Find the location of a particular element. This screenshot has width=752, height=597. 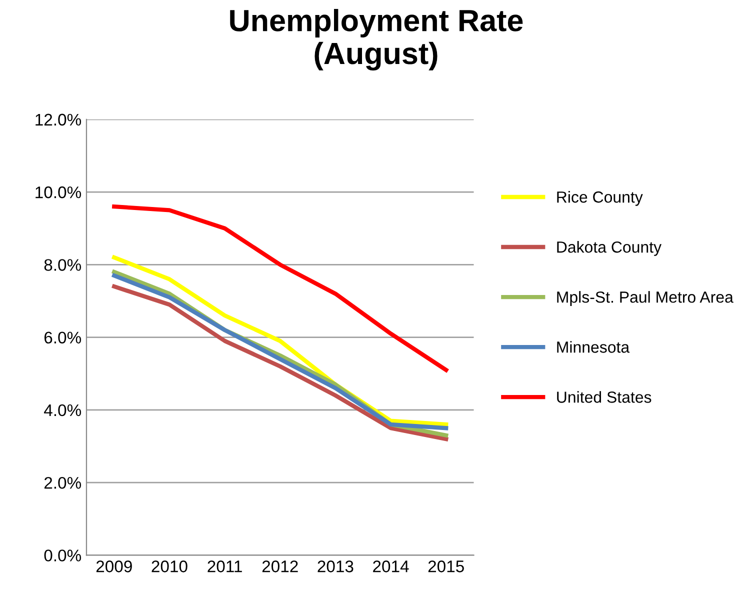

x-tick-label: 2014 is located at coordinates (391, 566).